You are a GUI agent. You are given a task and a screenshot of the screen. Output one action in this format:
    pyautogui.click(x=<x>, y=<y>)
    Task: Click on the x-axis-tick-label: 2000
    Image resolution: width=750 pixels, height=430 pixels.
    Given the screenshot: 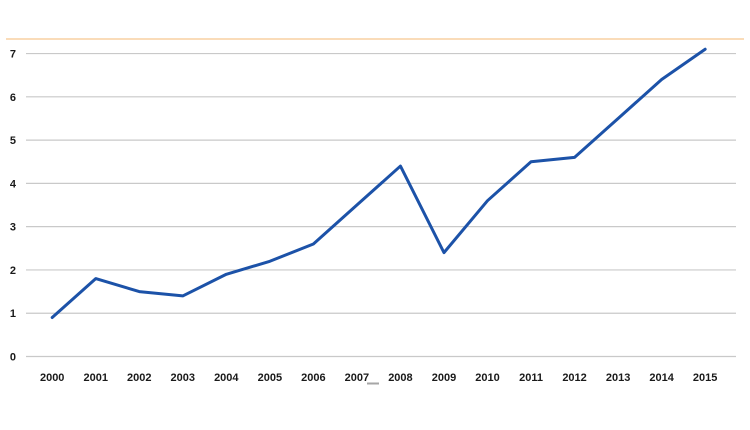 What is the action you would take?
    pyautogui.click(x=52, y=378)
    